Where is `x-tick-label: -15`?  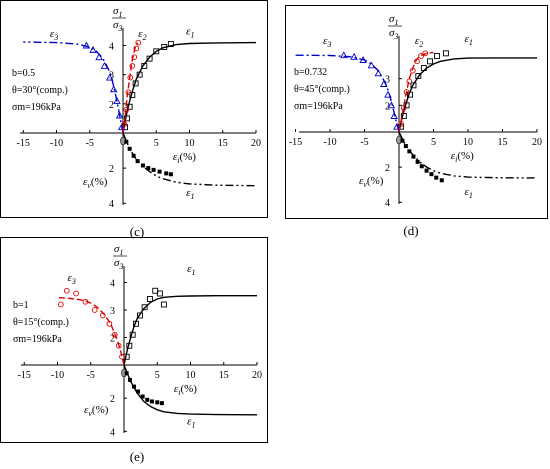
x-tick-label: -15 is located at coordinates (23, 143).